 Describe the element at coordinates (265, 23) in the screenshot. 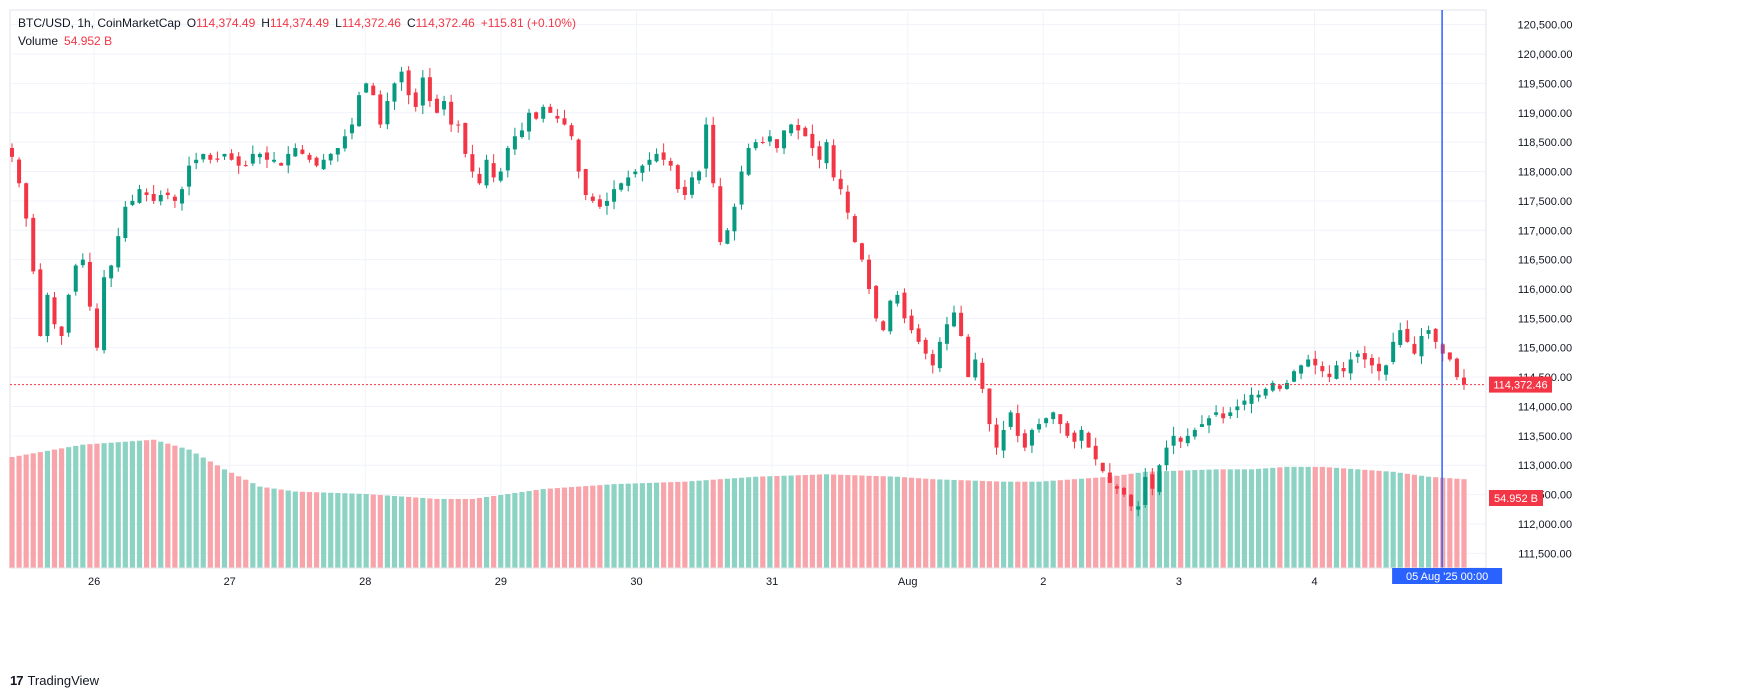

I see `high-label: H` at that location.